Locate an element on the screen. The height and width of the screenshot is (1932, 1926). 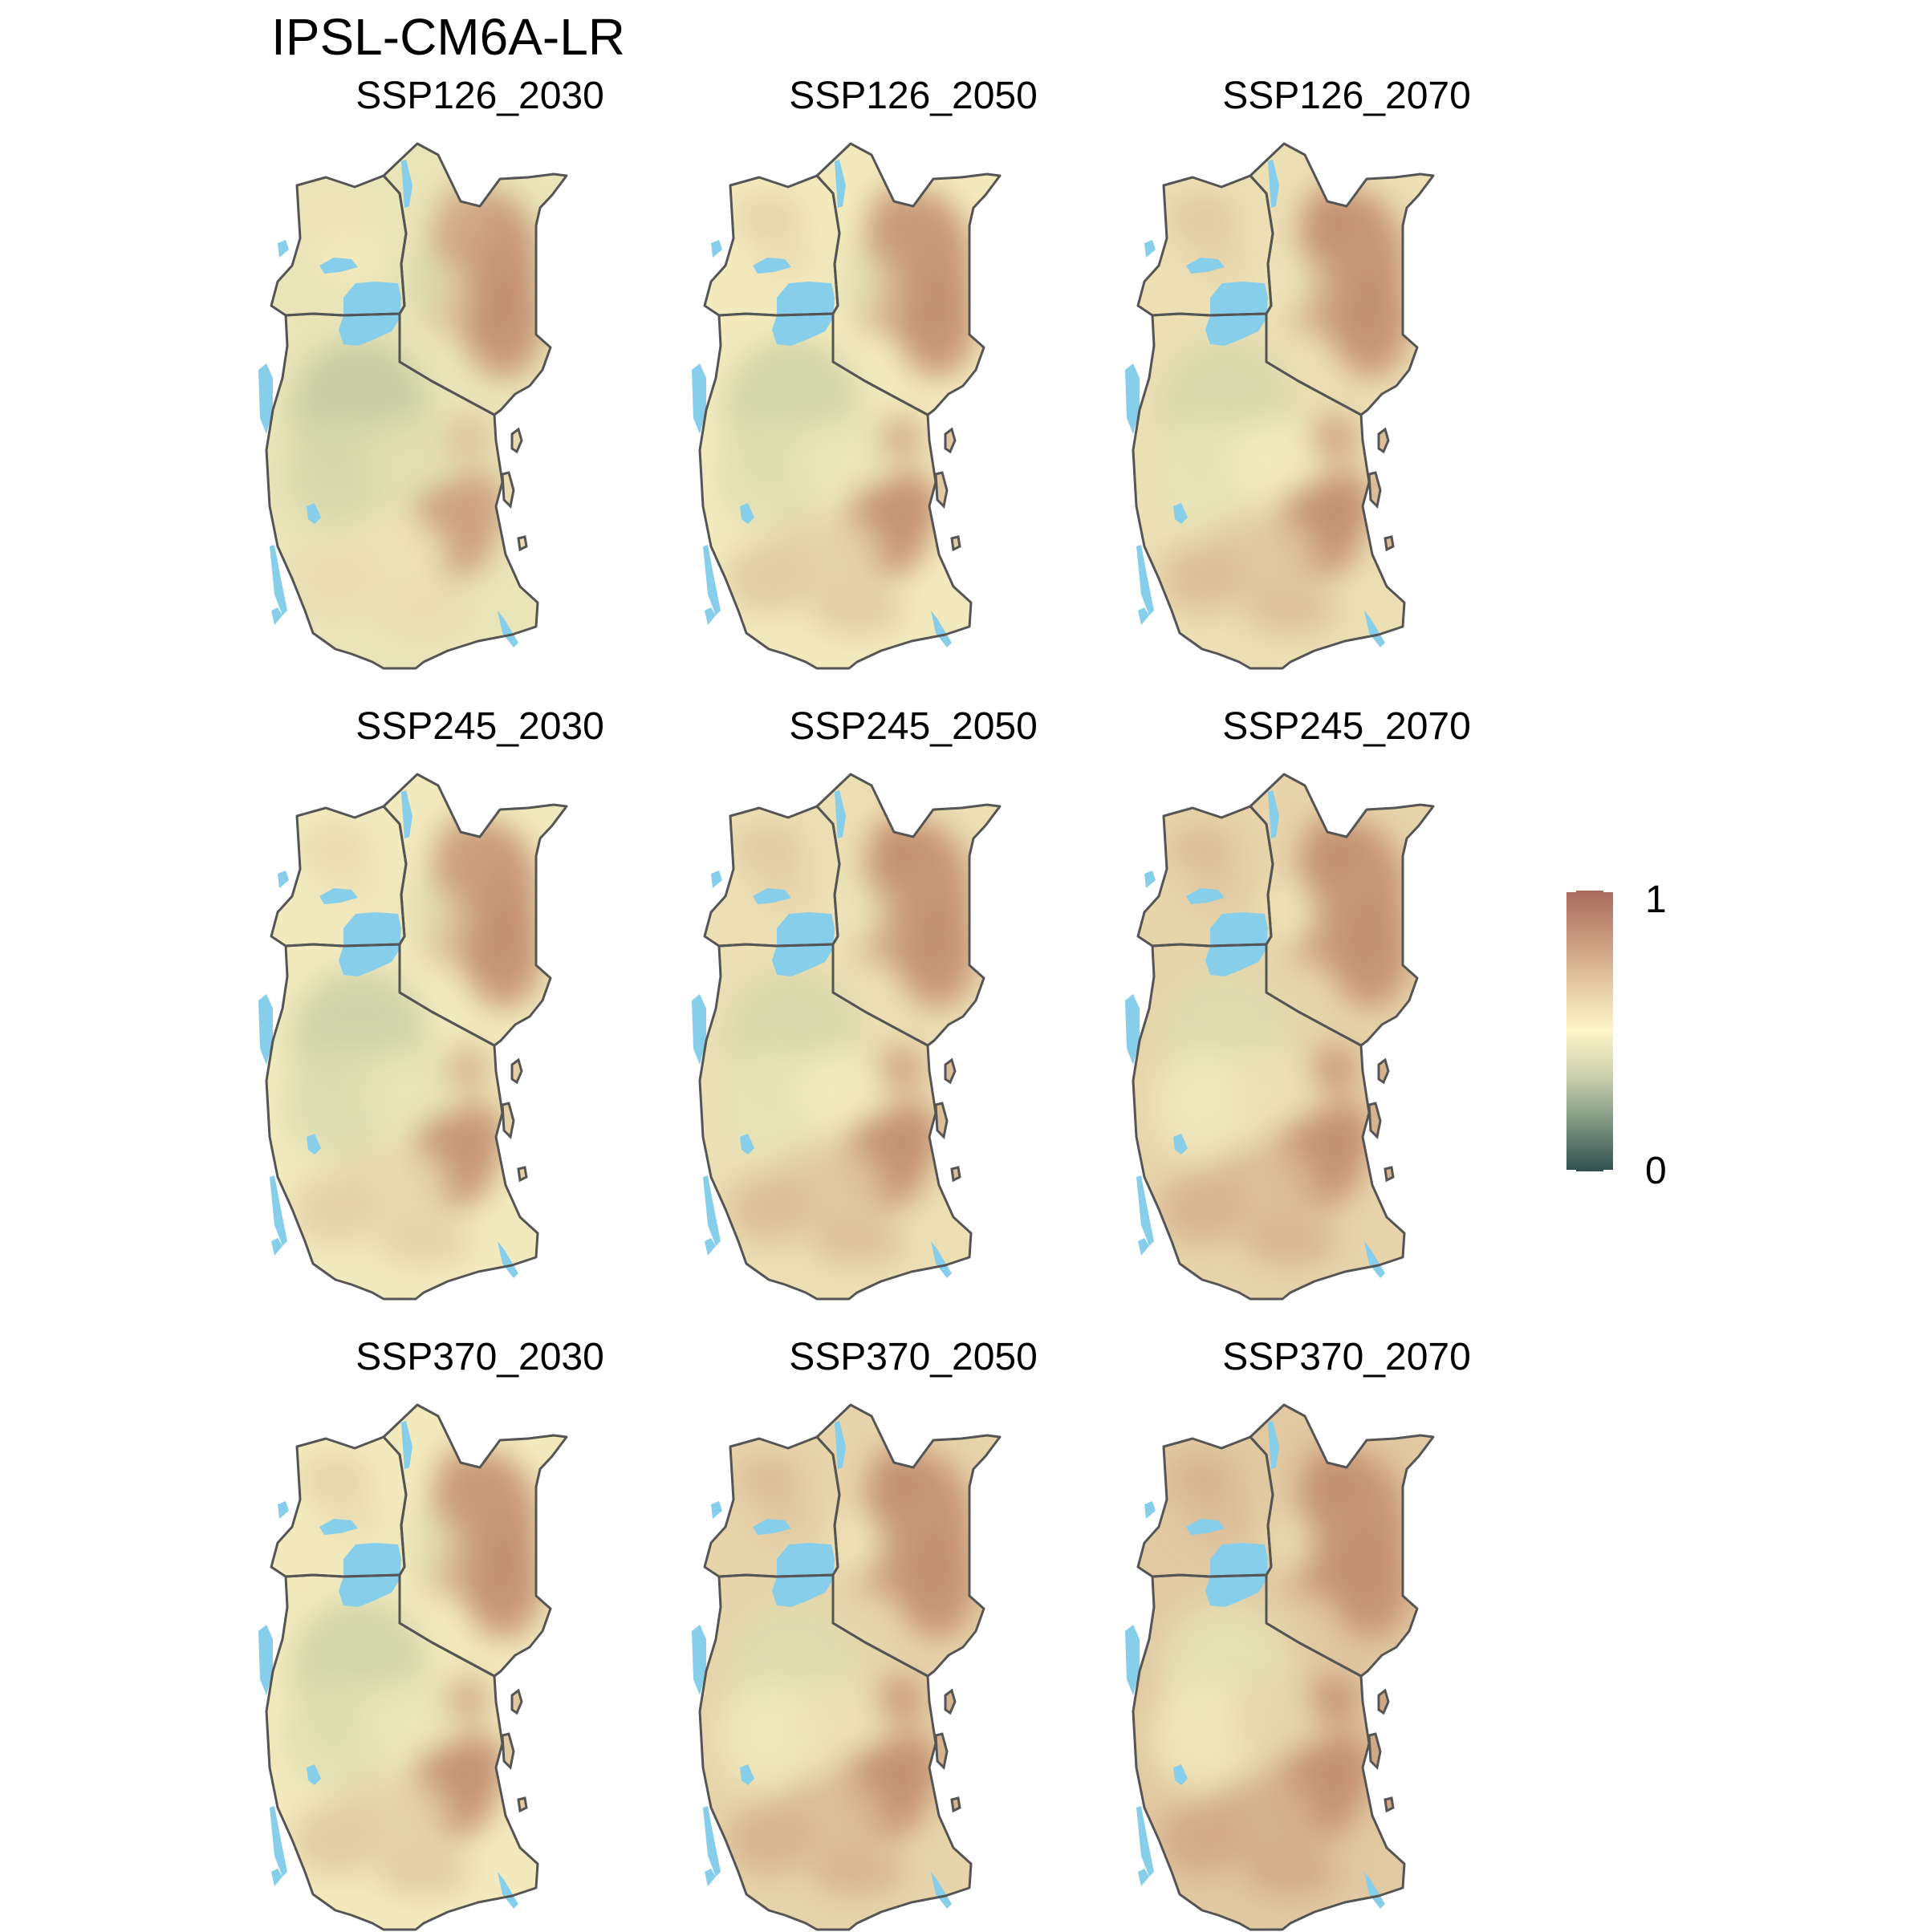
lake-turkana is located at coordinates (406, 814).